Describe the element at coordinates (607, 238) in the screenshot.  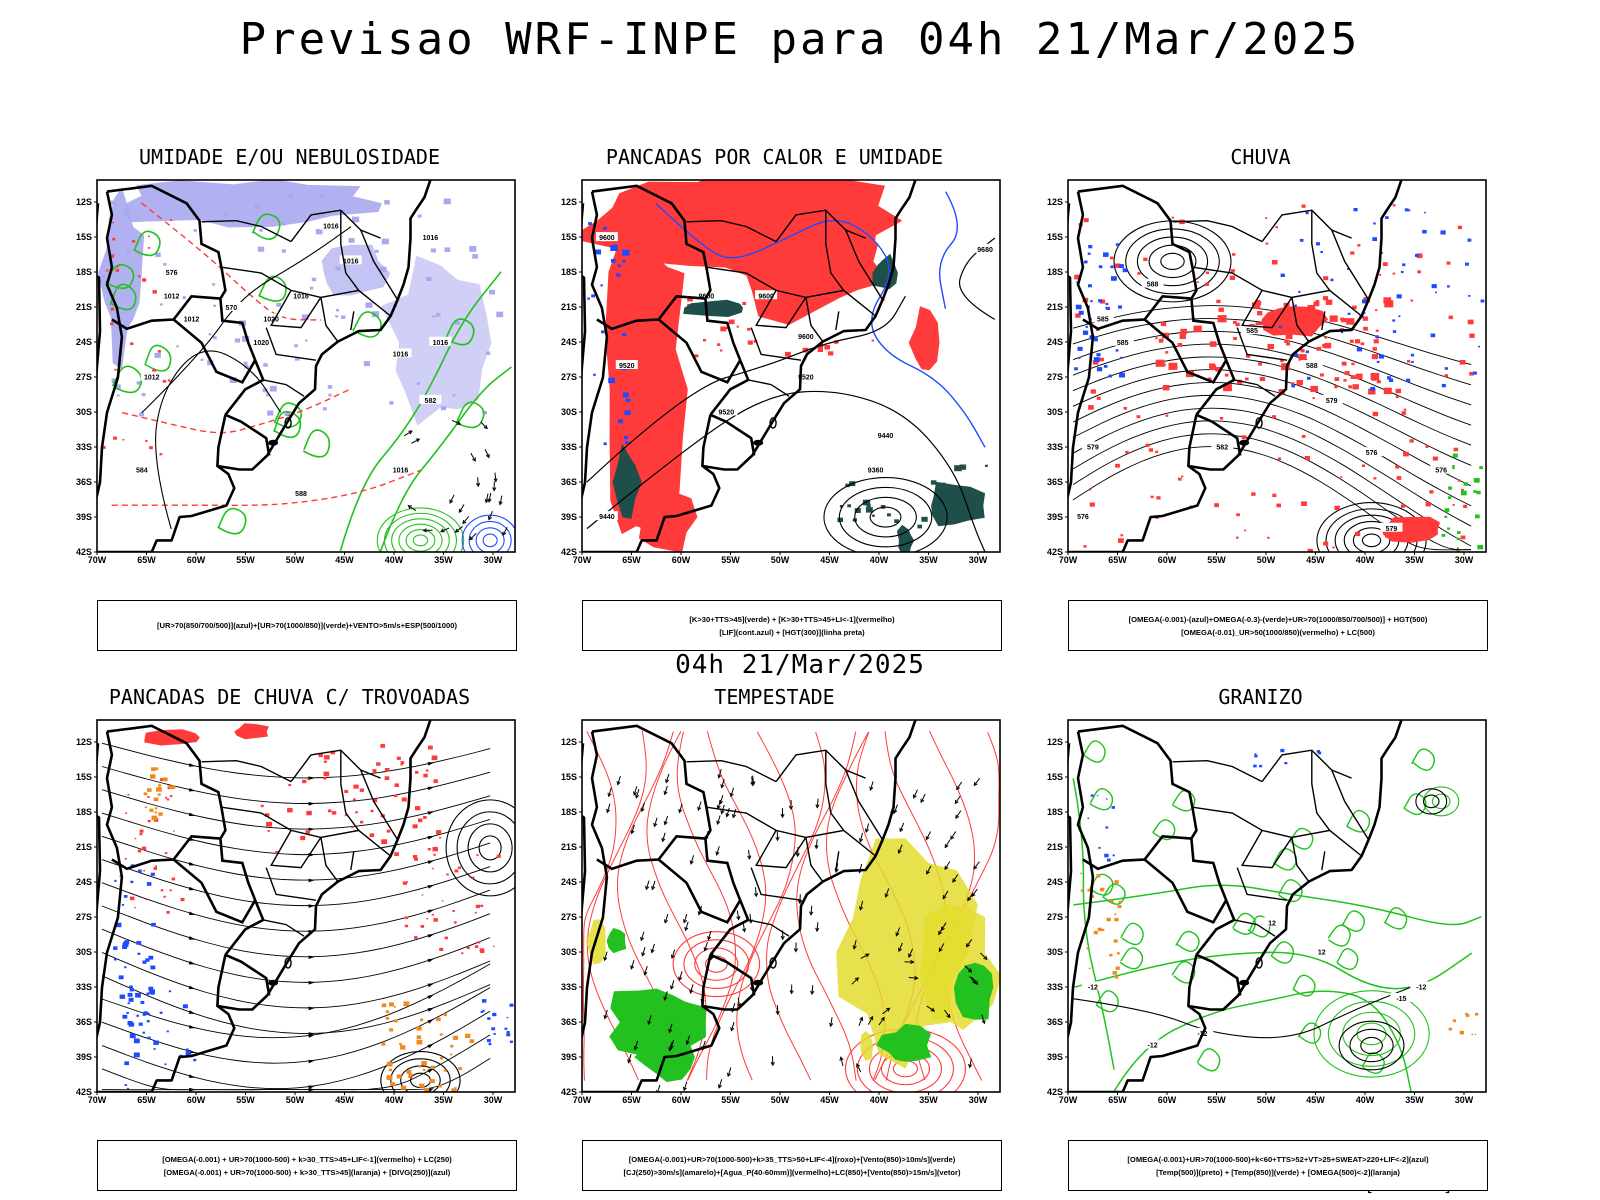
I see `contour-label: 9600` at that location.